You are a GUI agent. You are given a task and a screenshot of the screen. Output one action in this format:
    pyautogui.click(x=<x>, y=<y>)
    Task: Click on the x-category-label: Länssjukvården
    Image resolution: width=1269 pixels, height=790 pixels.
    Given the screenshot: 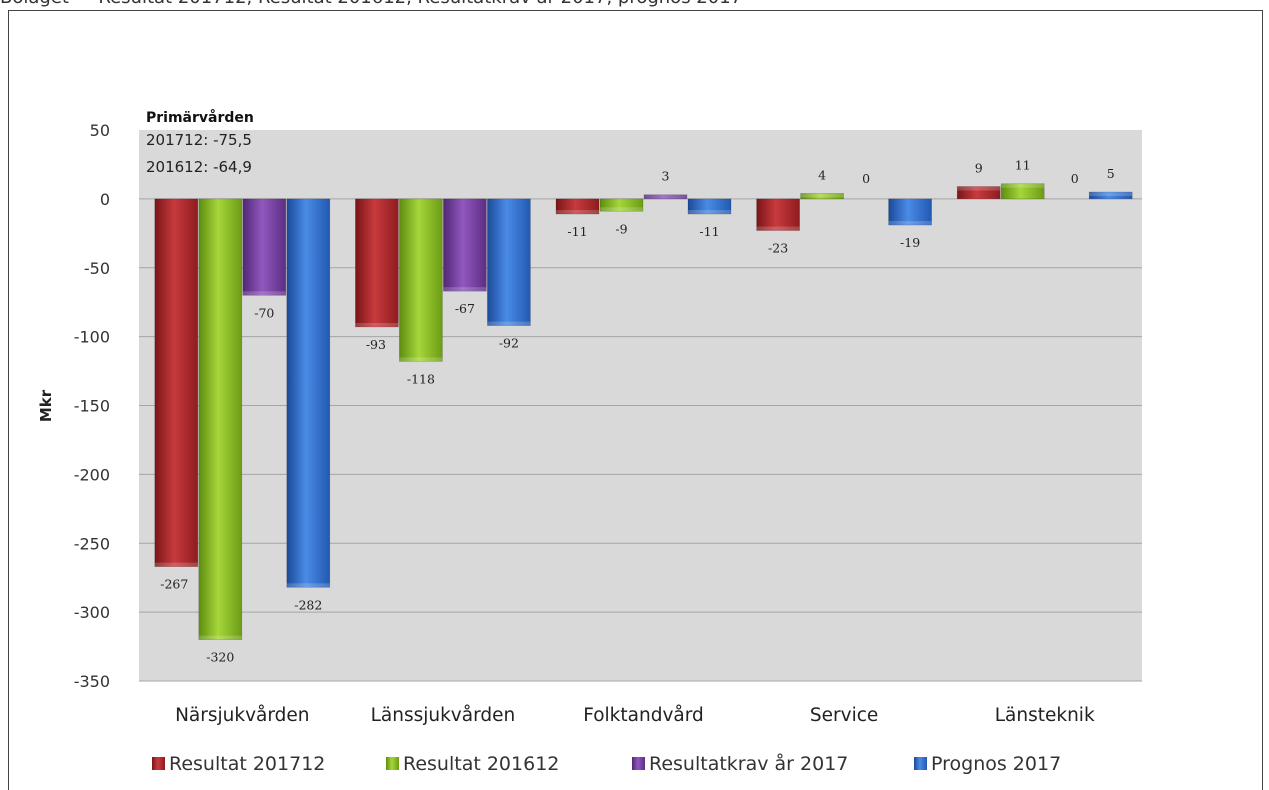 What is the action you would take?
    pyautogui.click(x=443, y=715)
    